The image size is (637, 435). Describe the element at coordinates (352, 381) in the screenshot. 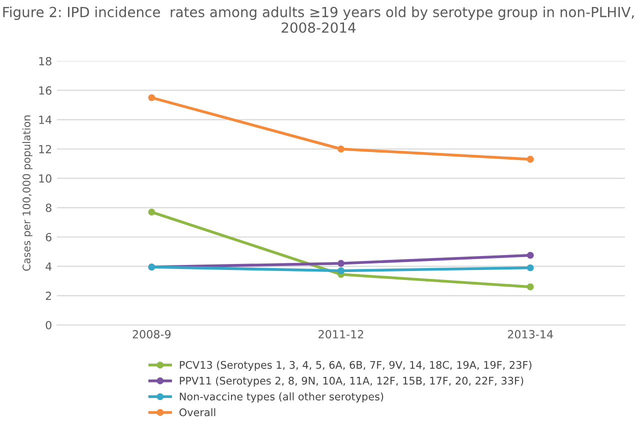

I see `legend-label: PPV11 (Serotypes 2, 8, 9N, 10A, 11A, 12F, 15B, 17F, 20, 22F, 33F)` at that location.